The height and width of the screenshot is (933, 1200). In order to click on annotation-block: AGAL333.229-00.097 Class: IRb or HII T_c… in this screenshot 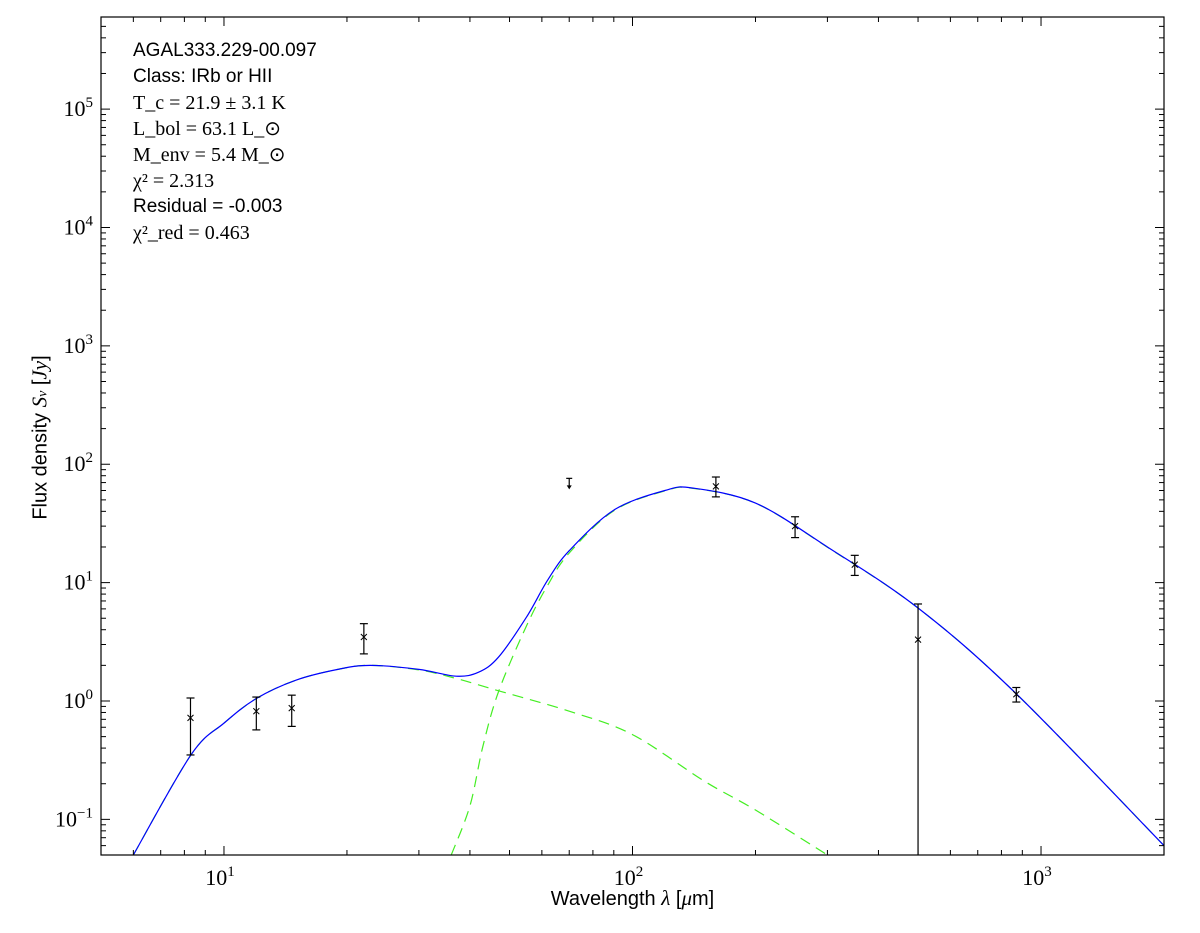, I will do `click(225, 142)`.